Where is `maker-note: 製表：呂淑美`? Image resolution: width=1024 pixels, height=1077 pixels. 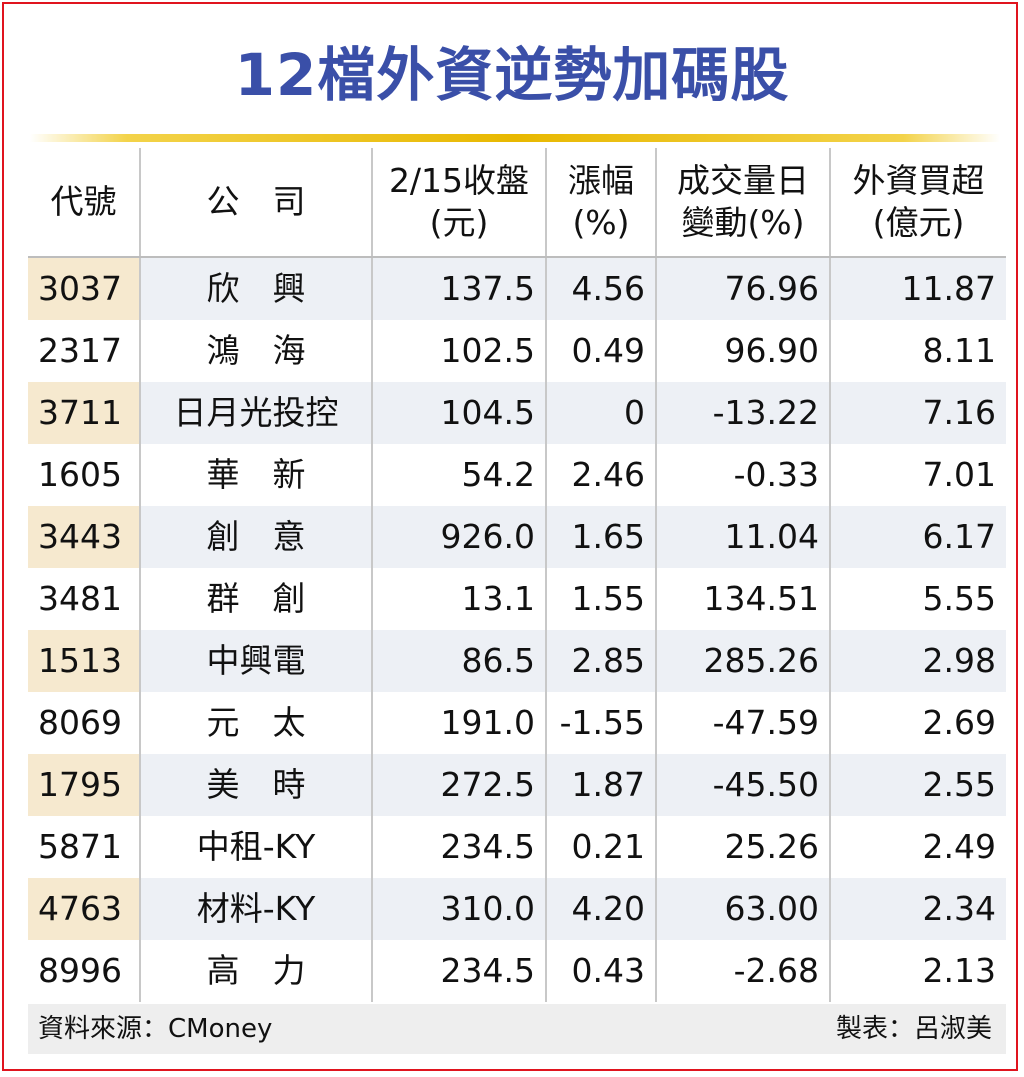 maker-note: 製表：呂淑美 is located at coordinates (913, 1029).